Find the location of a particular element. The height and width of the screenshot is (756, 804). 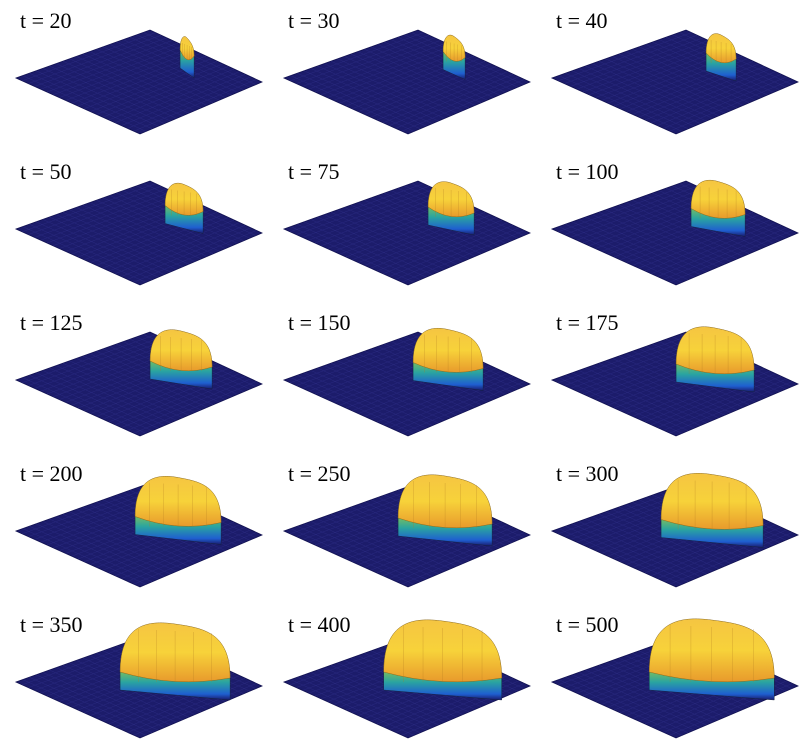

panel: t = 150 is located at coordinates (406, 373).